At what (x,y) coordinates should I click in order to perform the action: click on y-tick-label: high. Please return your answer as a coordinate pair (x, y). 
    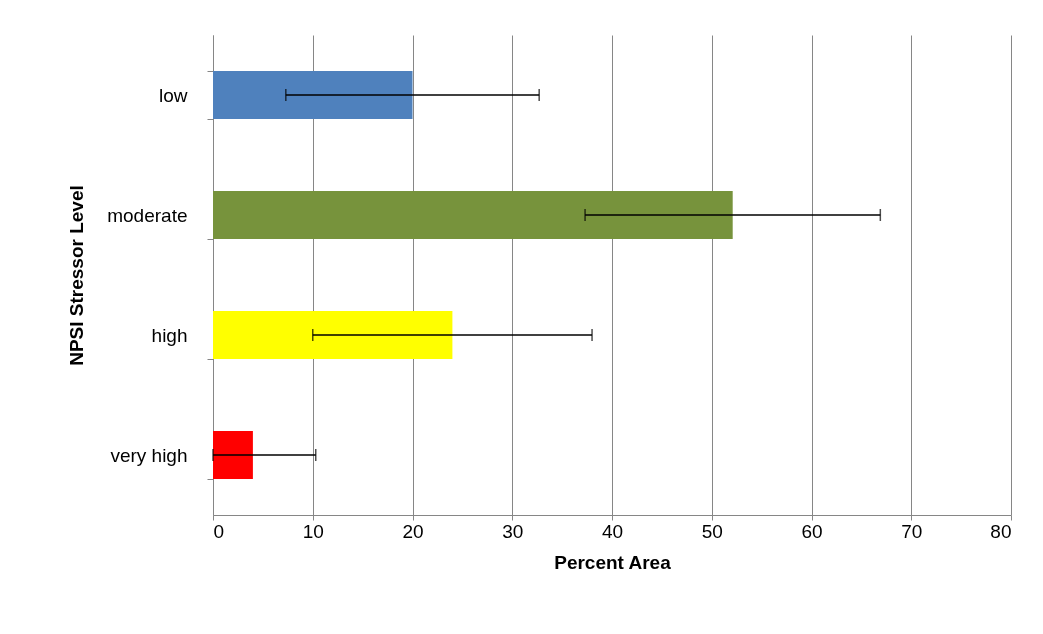
    Looking at the image, I should click on (169, 335).